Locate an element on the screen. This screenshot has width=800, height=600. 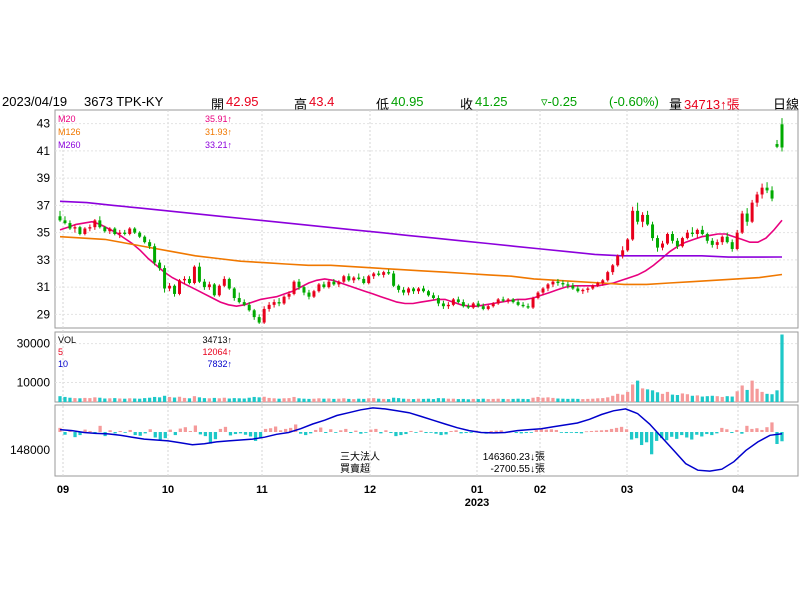
change-percent: (-0.60%) is located at coordinates (634, 101).